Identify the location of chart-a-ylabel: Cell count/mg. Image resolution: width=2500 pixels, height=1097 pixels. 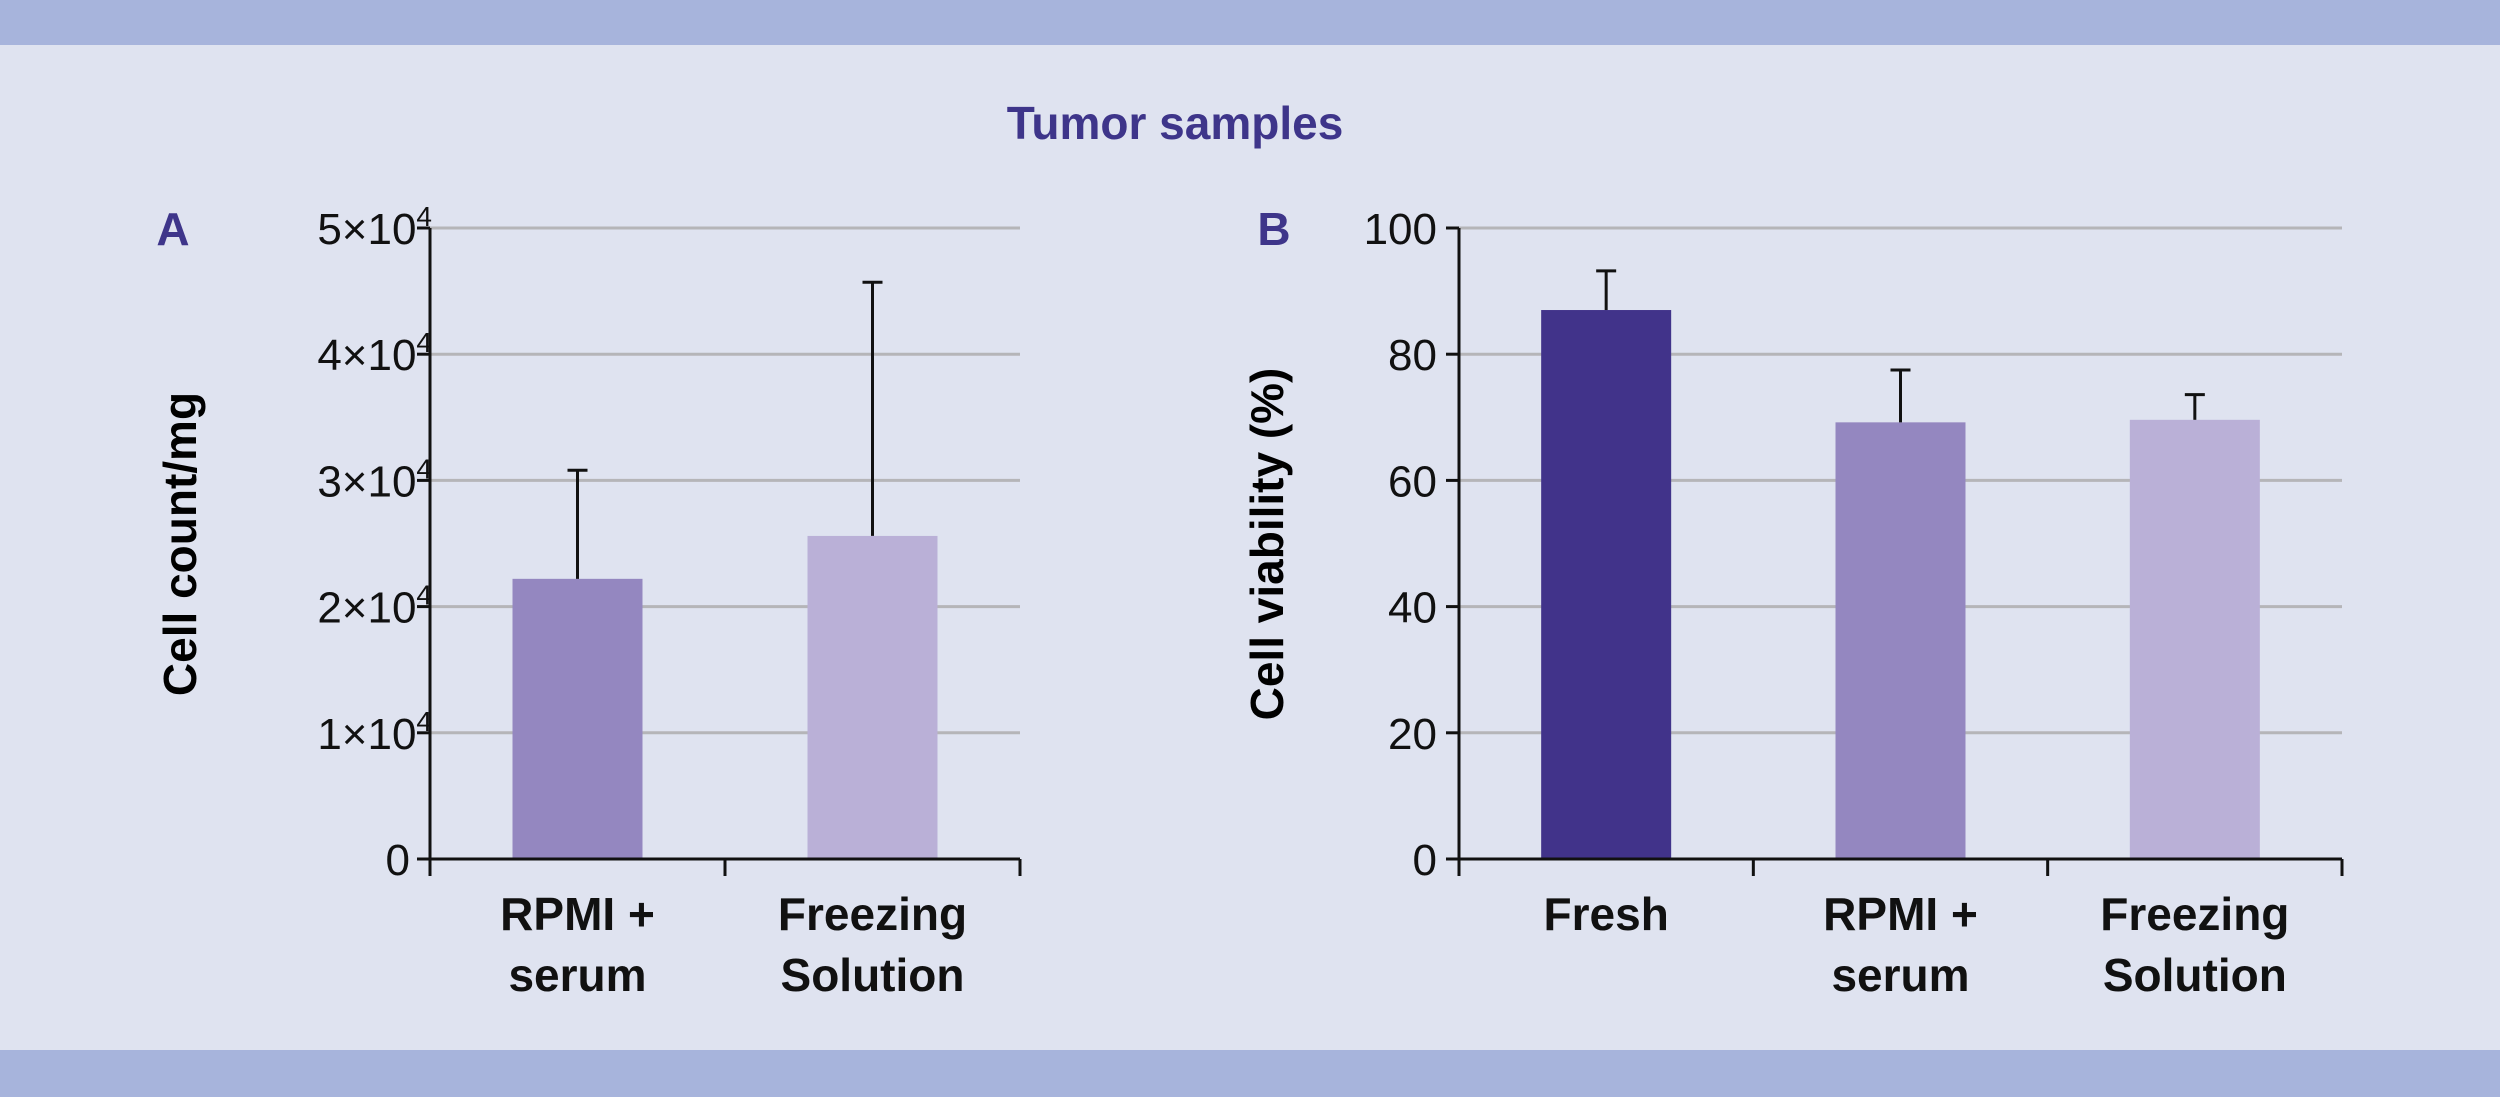
(180, 544).